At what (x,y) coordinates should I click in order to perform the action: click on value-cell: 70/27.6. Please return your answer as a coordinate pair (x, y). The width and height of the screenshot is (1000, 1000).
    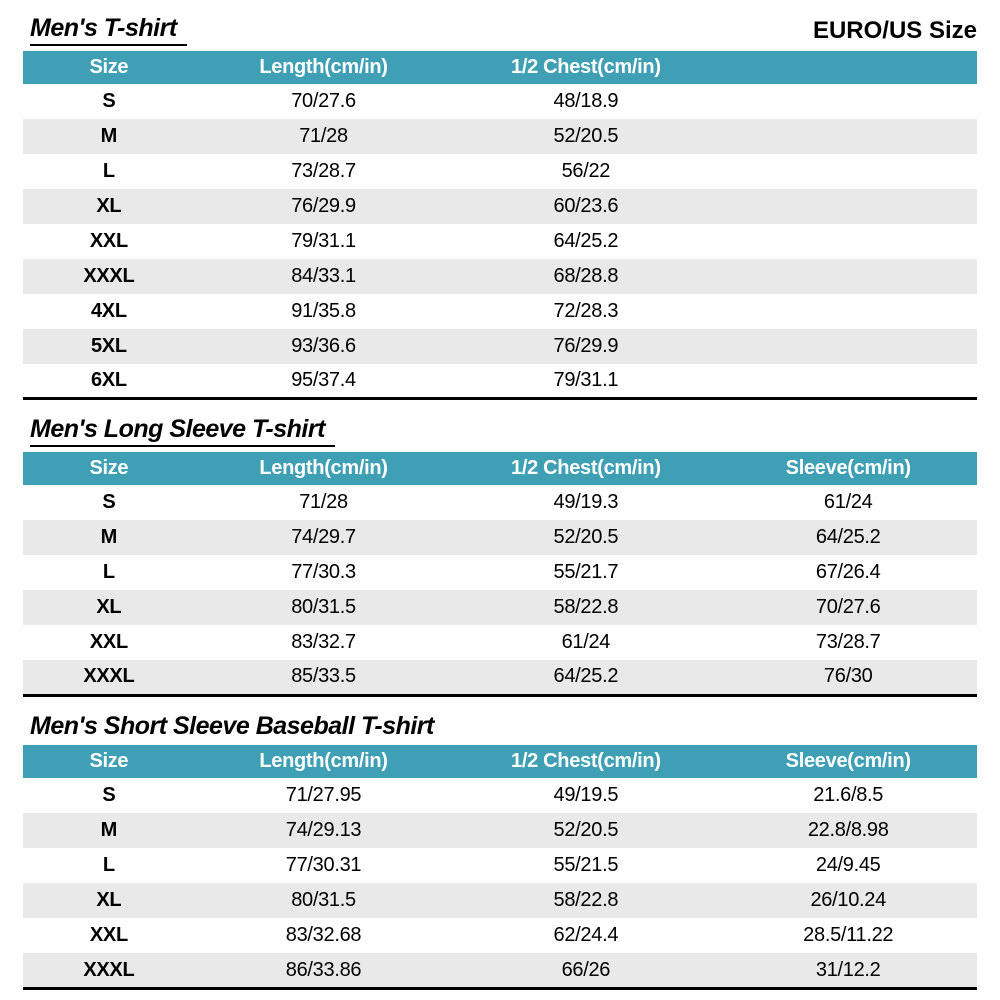
    Looking at the image, I should click on (848, 607).